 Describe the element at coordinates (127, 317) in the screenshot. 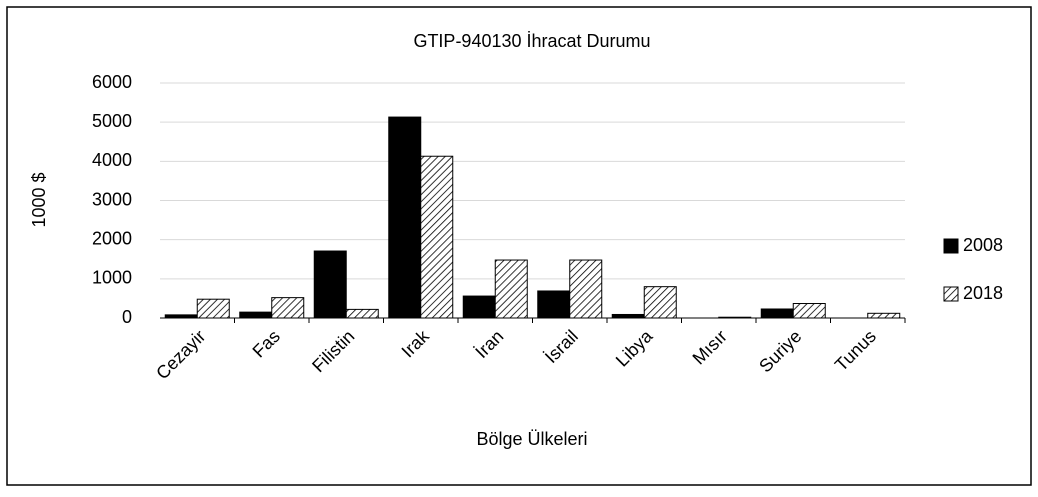

I see `y-tick-label: 0` at that location.